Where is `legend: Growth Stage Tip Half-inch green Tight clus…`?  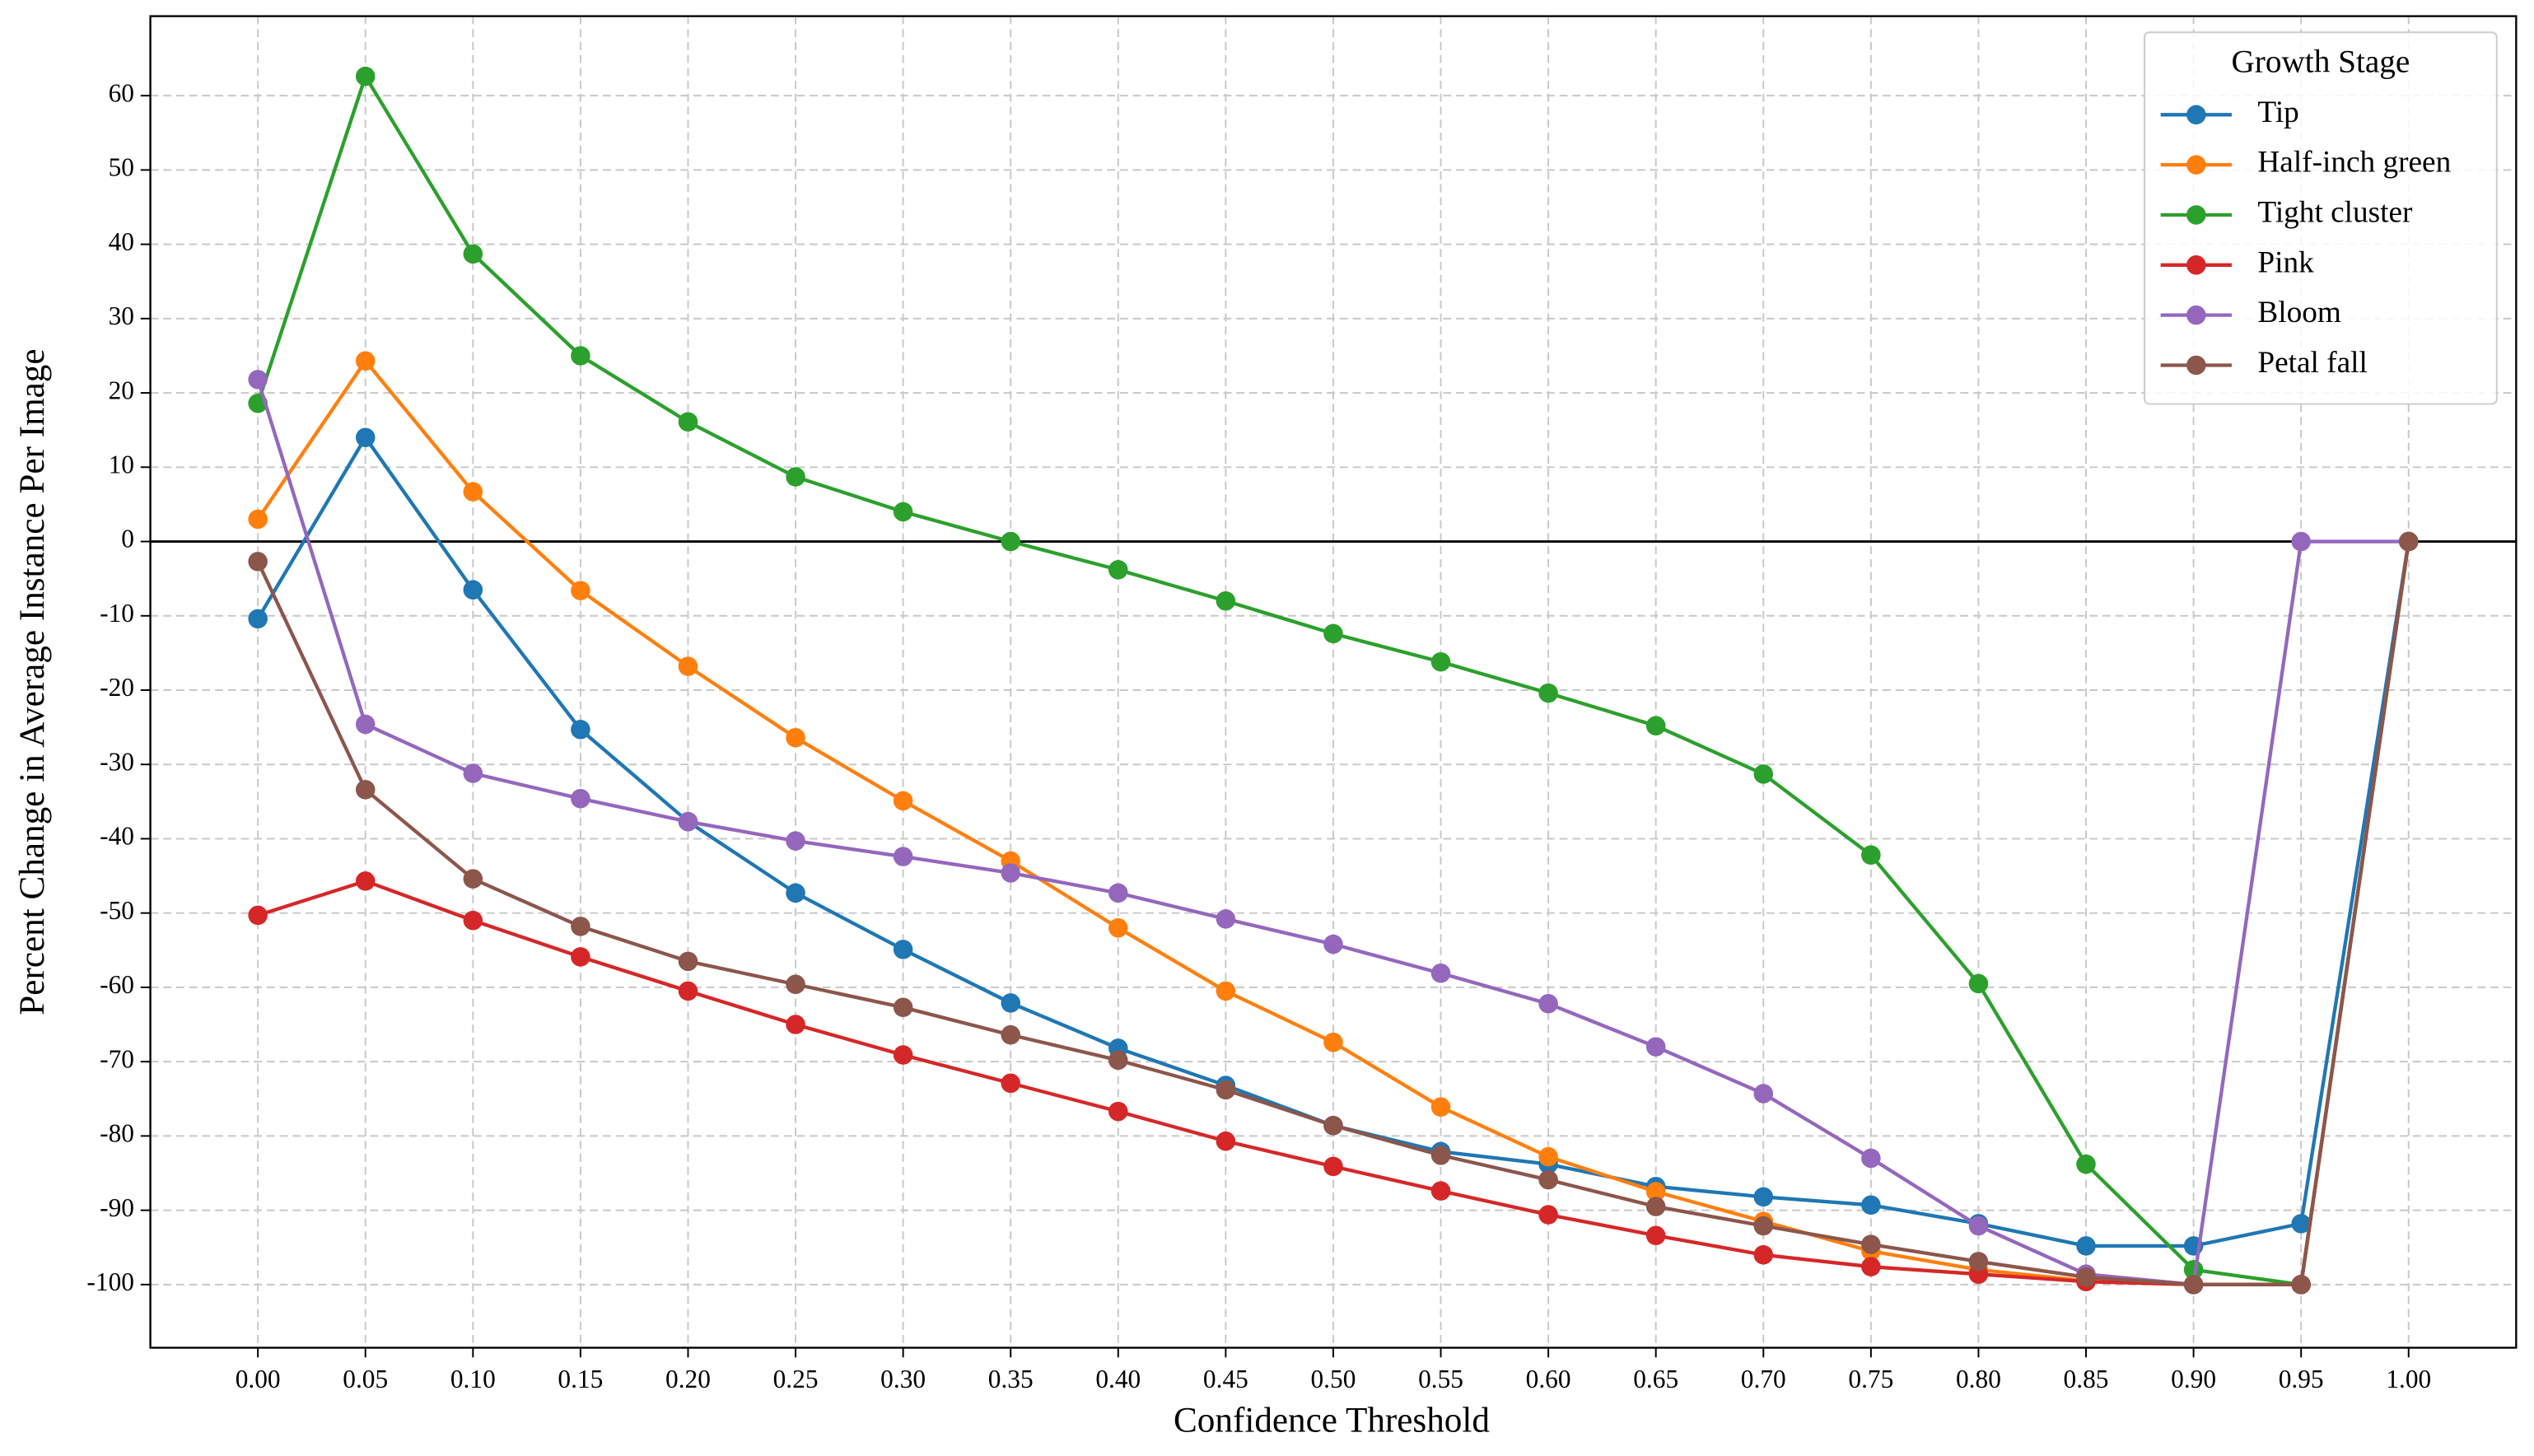 legend: Growth Stage Tip Half-inch green Tight clus… is located at coordinates (2321, 218).